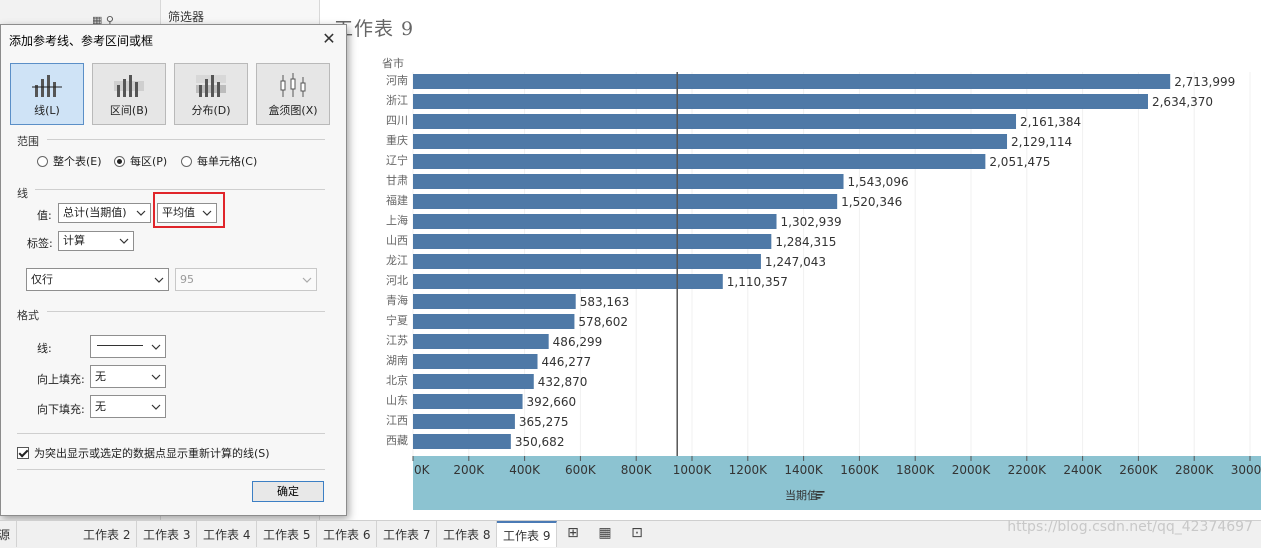 The height and width of the screenshot is (549, 1261). What do you see at coordinates (167, 534) in the screenshot?
I see `tab-sheet-3: 工作表 3` at bounding box center [167, 534].